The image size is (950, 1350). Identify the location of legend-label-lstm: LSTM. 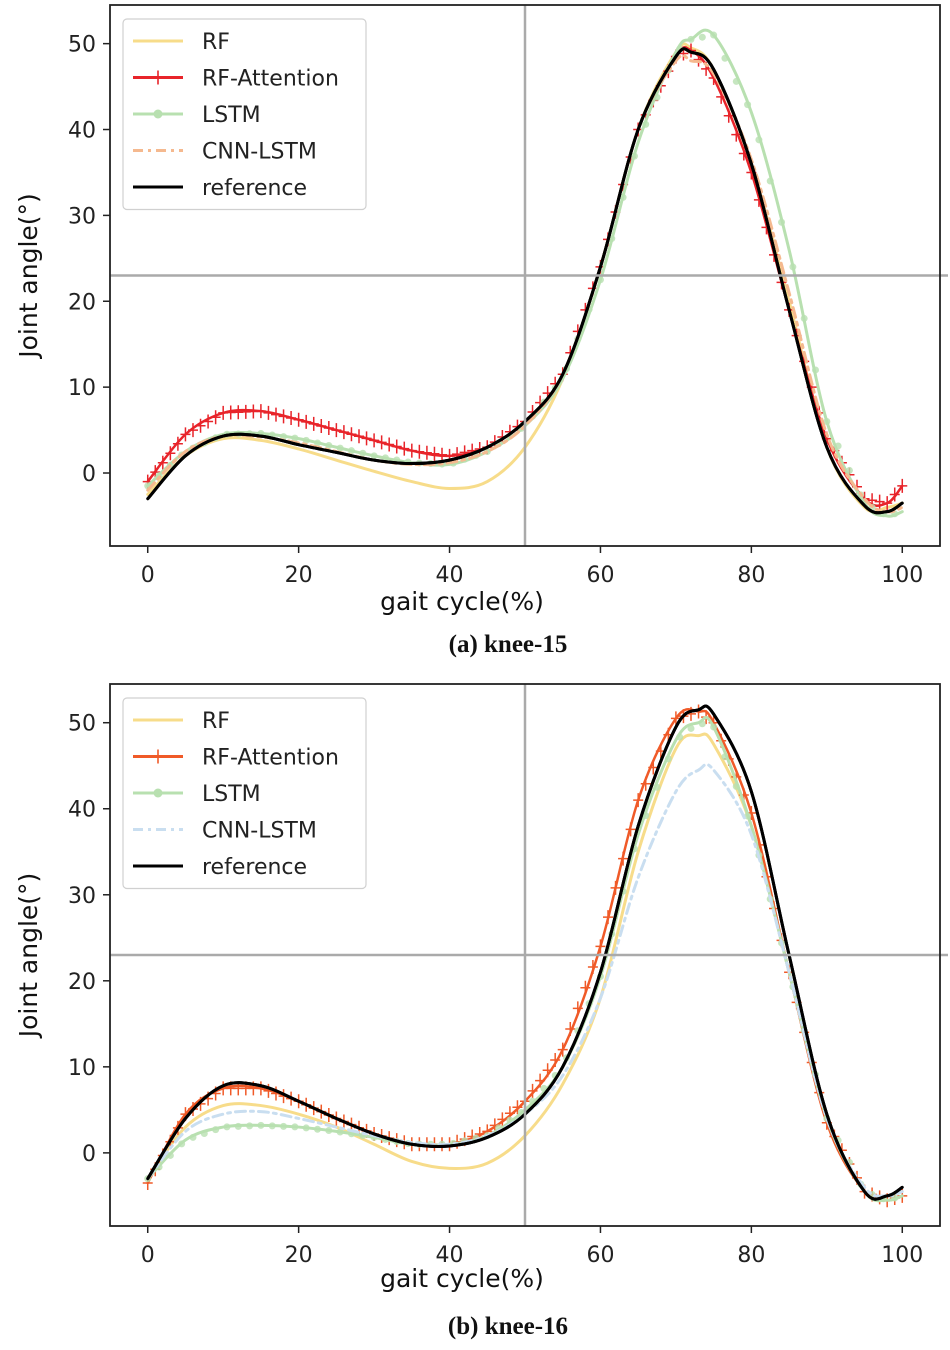
(231, 794).